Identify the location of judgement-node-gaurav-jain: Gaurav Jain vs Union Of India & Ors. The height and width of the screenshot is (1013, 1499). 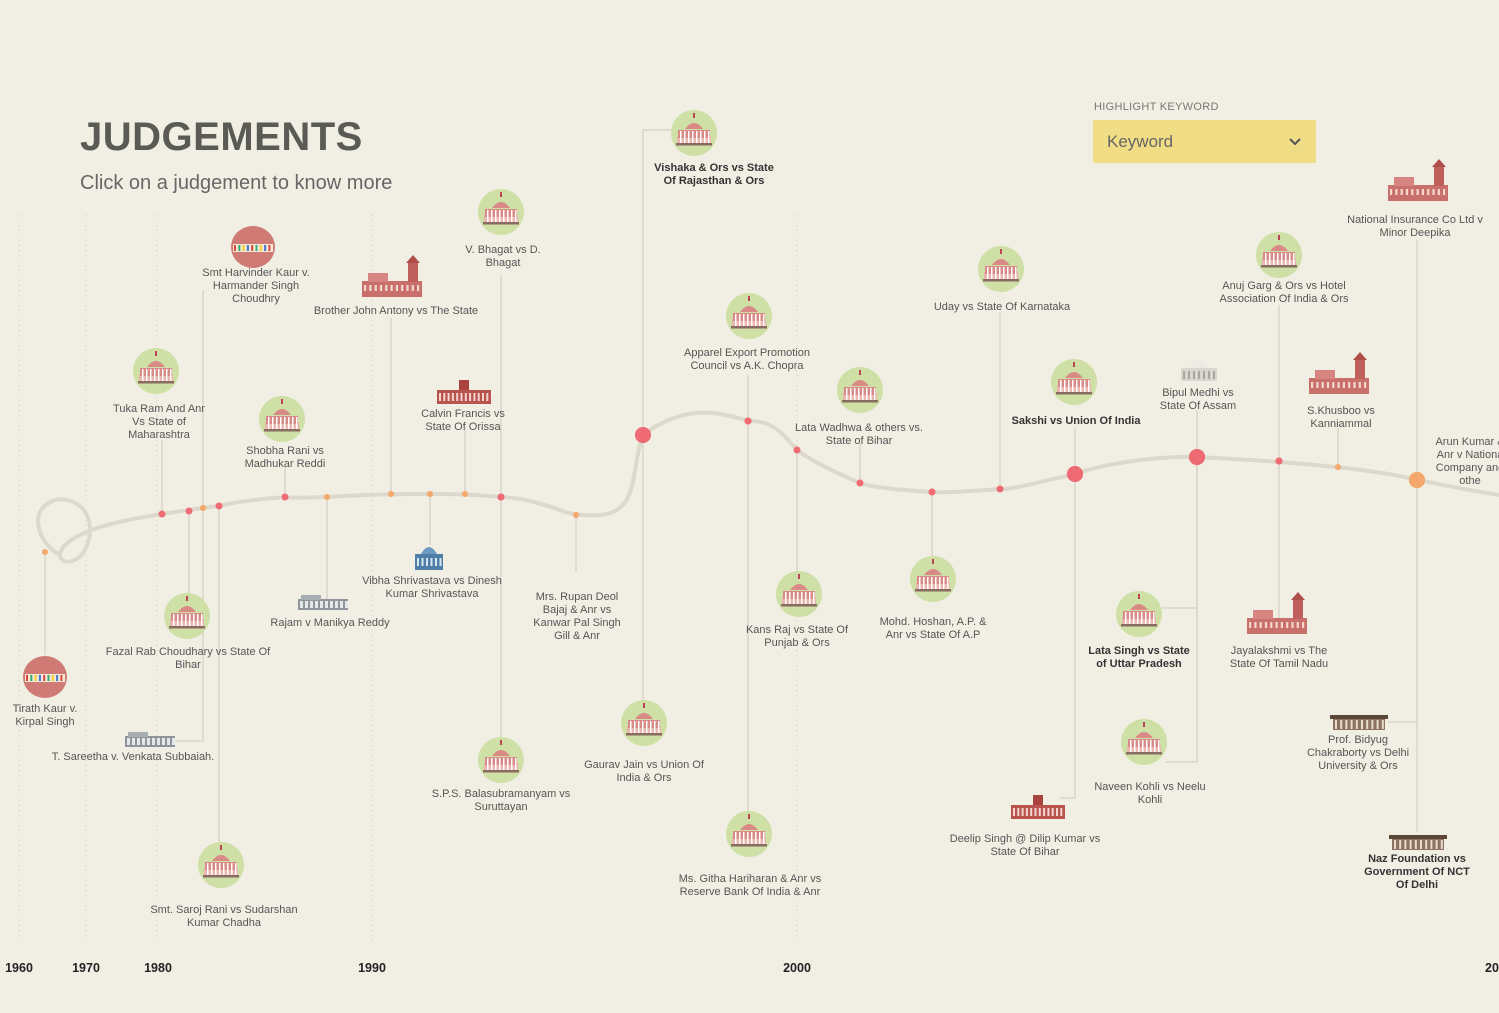
(644, 742).